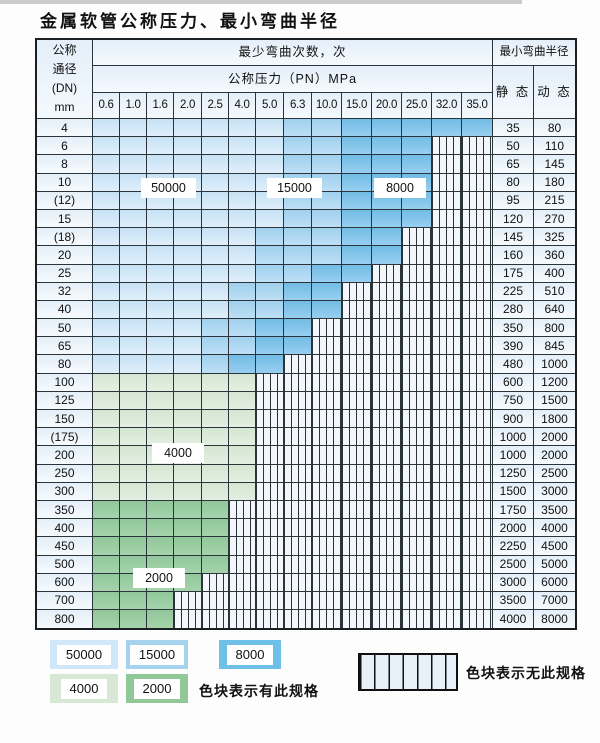 This screenshot has height=743, width=600. Describe the element at coordinates (513, 182) in the screenshot. I see `static-value-10: 80` at that location.